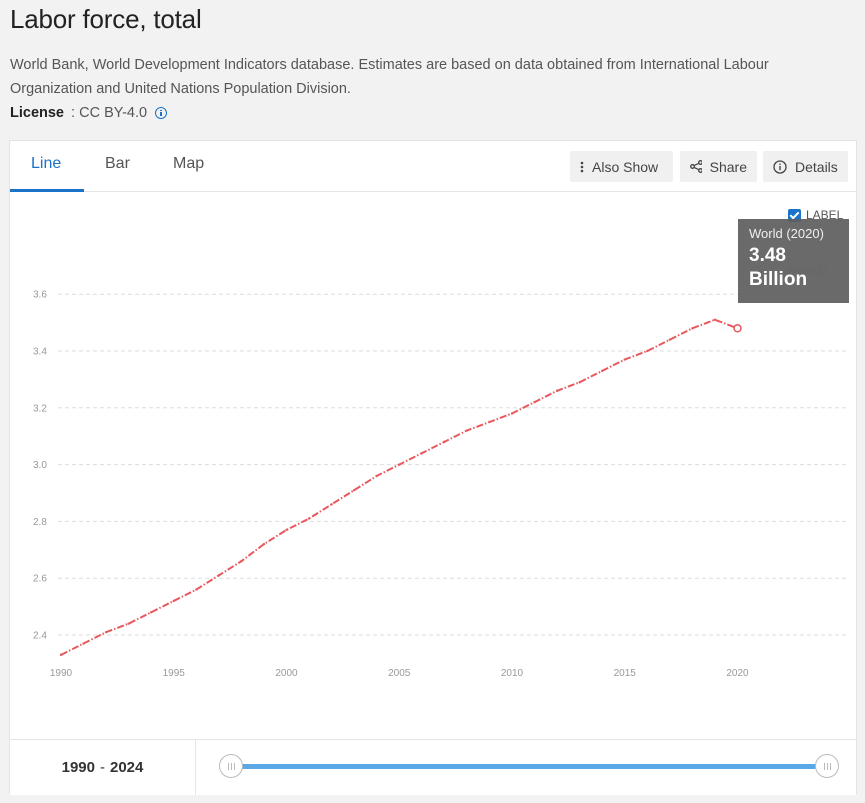 The image size is (865, 803). What do you see at coordinates (625, 673) in the screenshot?
I see `x-tick-label: 2015` at bounding box center [625, 673].